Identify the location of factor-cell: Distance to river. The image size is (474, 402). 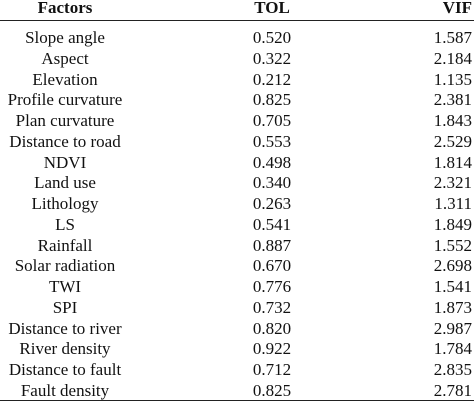
(65, 328).